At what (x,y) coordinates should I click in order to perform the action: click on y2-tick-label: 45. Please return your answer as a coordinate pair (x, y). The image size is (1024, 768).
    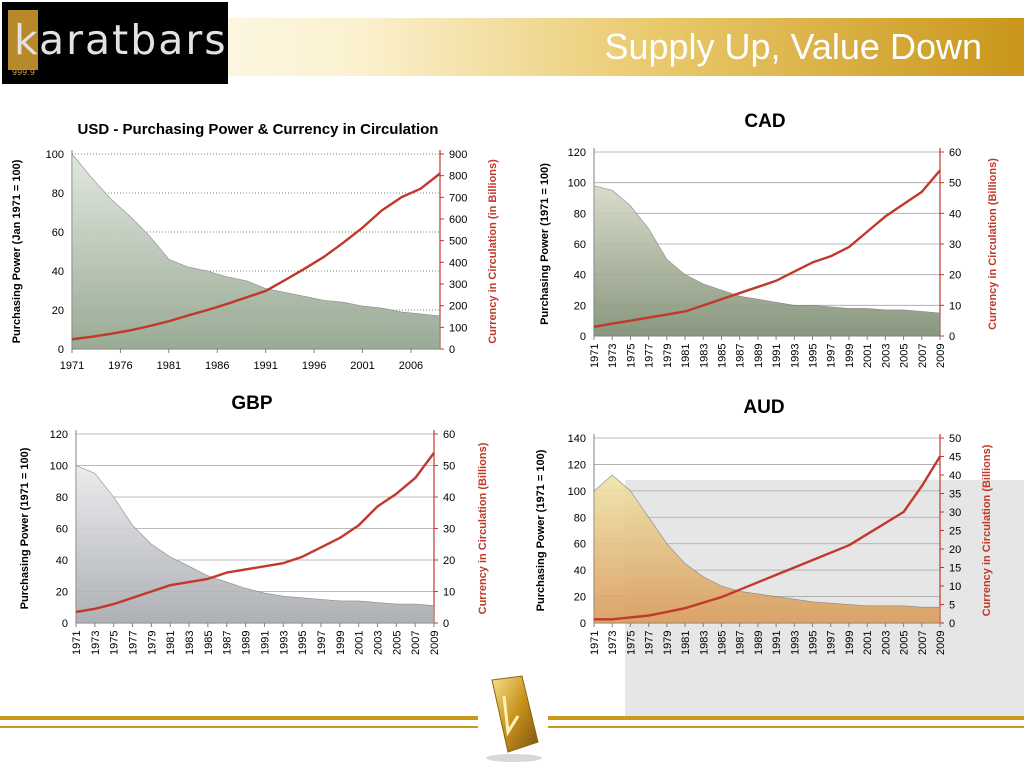
    Looking at the image, I should click on (955, 458).